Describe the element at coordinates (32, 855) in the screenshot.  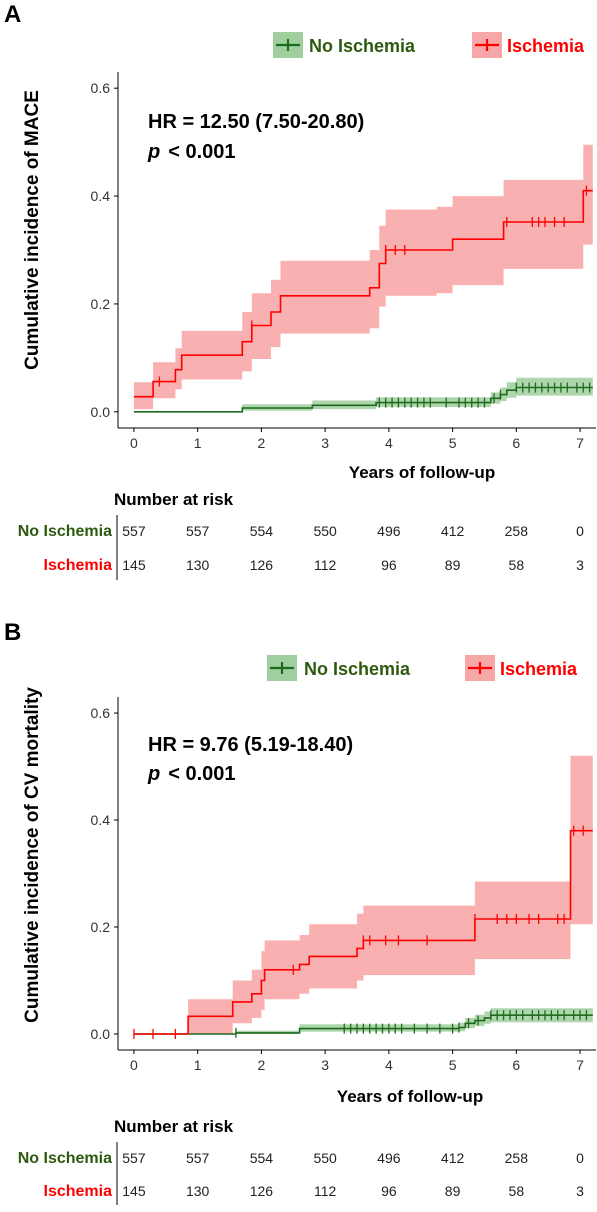
I see `y-axis-title: Cumulative incidence of CV mortality` at that location.